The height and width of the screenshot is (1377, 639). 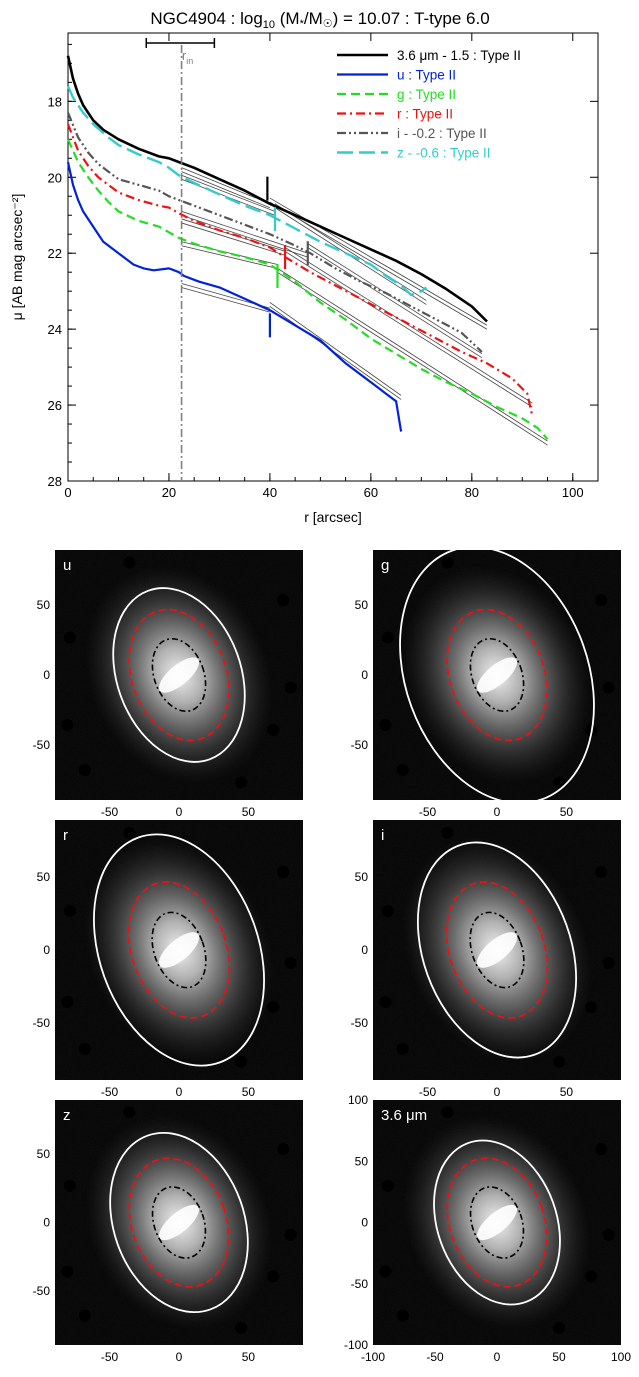 I want to click on legend-entry: 3.6 μm - 1.5 : Type II, so click(x=459, y=55).